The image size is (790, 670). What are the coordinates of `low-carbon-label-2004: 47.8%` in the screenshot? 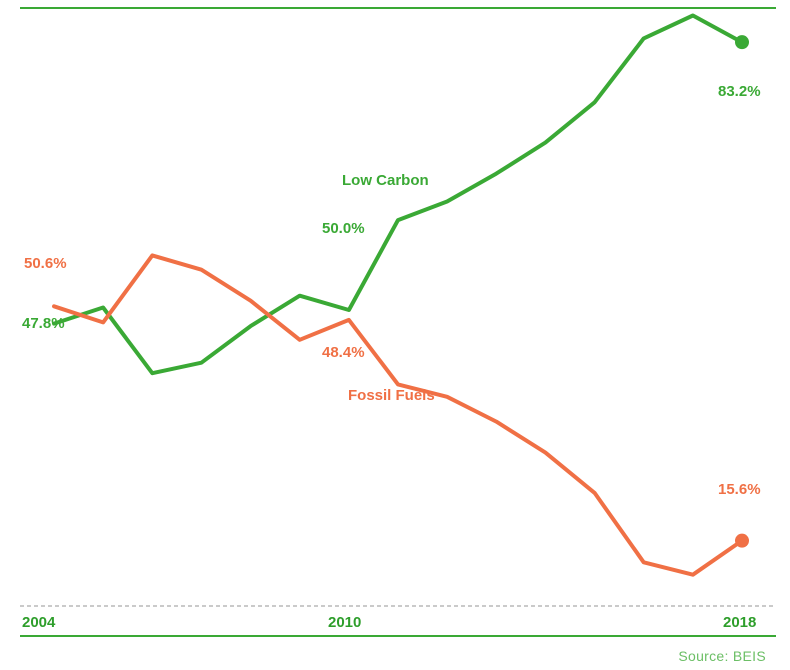 It's located at (43, 323).